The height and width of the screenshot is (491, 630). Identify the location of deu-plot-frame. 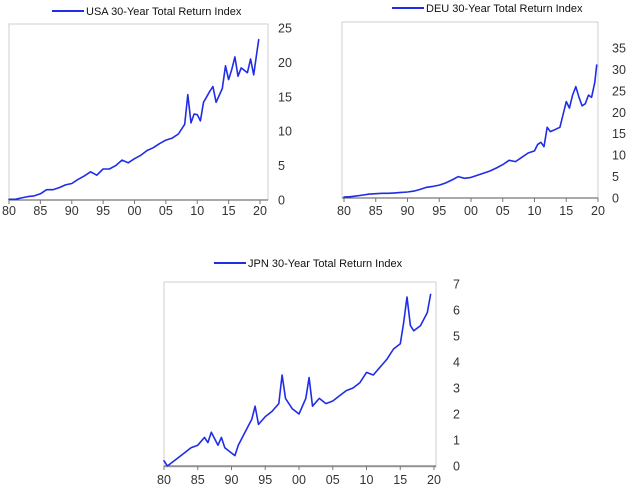
(470, 110).